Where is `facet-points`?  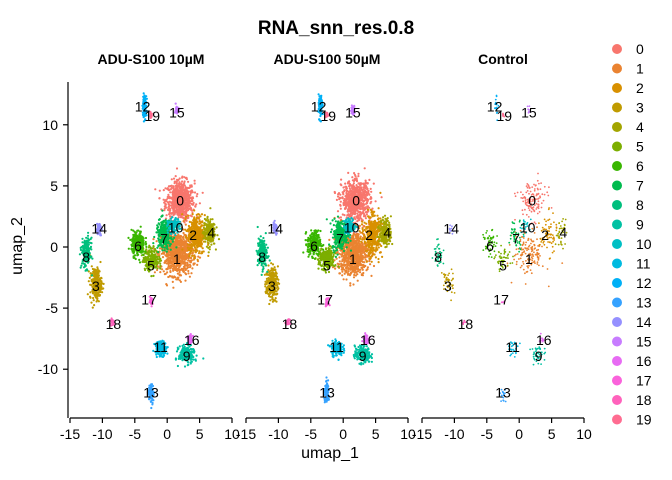
facet-points is located at coordinates (149, 251).